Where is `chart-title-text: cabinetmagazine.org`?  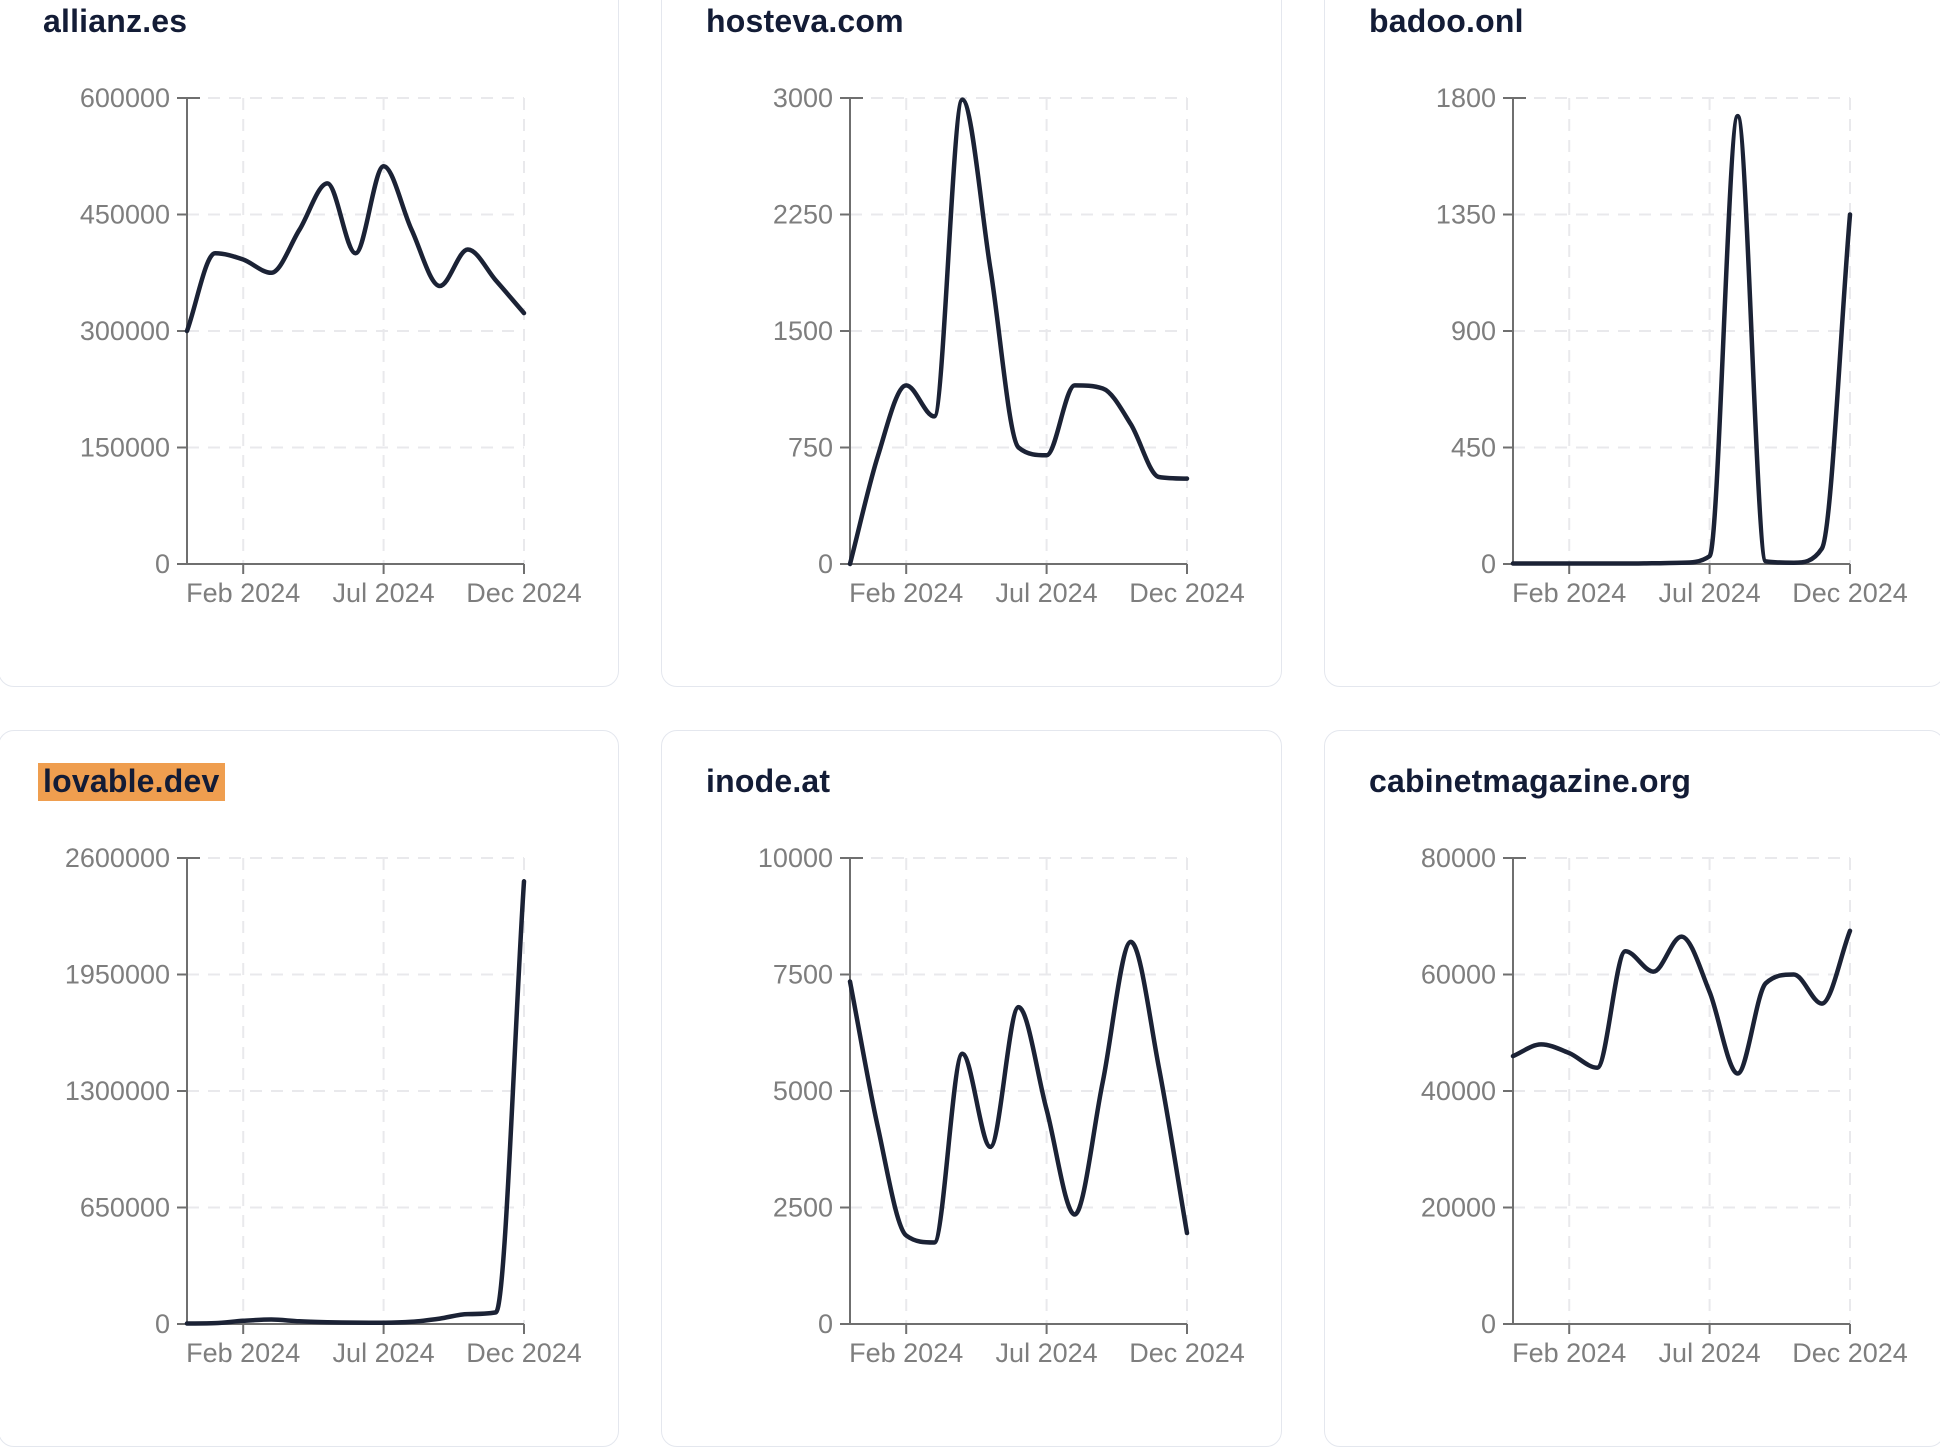
chart-title-text: cabinetmagazine.org is located at coordinates (1530, 781).